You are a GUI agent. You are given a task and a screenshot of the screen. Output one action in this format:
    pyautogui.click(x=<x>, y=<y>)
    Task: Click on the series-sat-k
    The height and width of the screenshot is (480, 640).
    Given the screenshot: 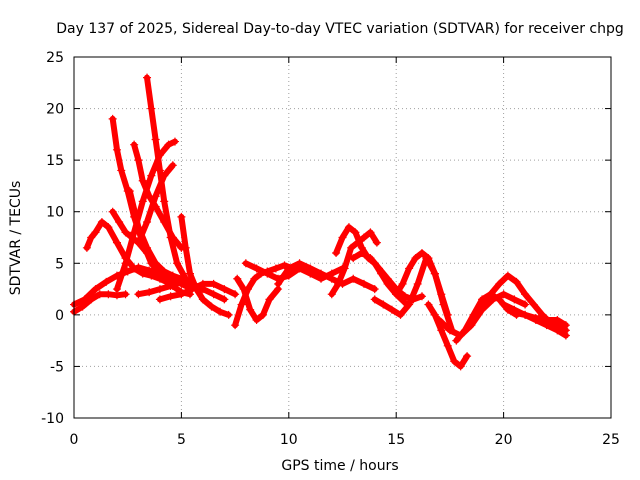 What is the action you would take?
    pyautogui.click(x=181, y=290)
    